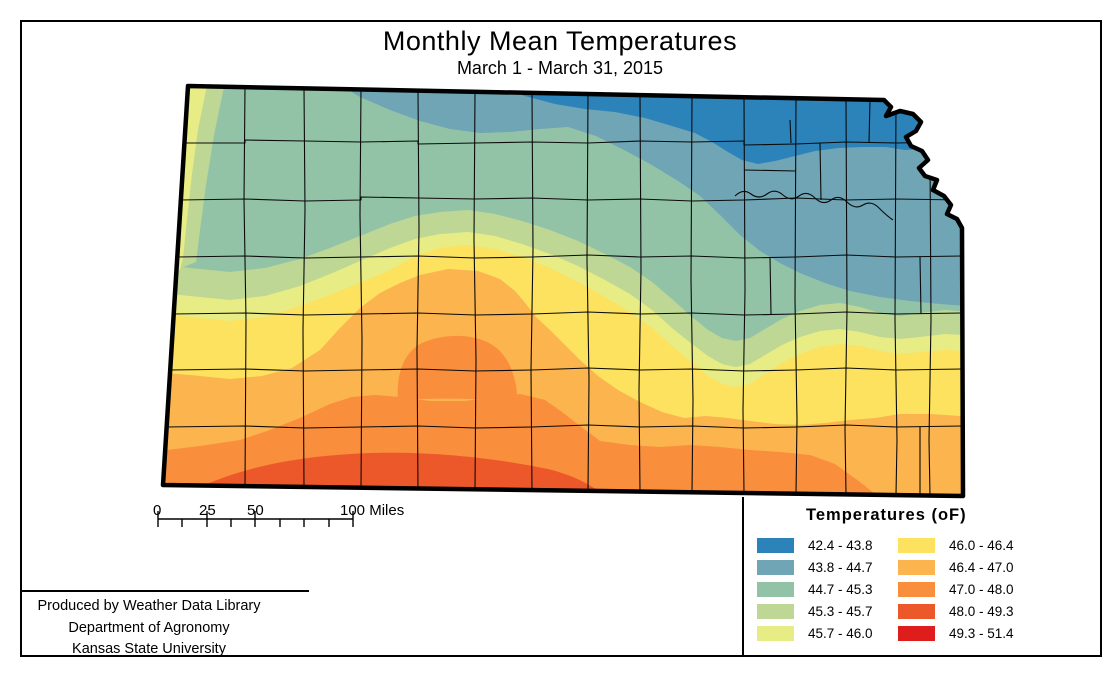 The height and width of the screenshot is (680, 1120). Describe the element at coordinates (840, 567) in the screenshot. I see `legend-range-label: 43.8 - 44.7` at that location.